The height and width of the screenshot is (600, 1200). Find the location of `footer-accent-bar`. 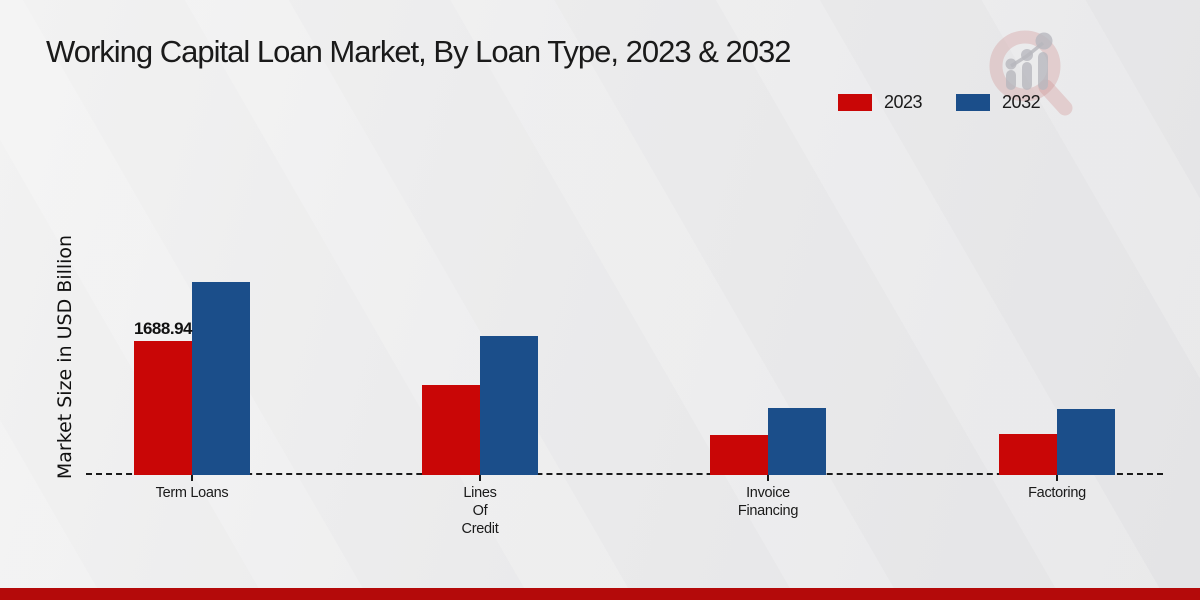

footer-accent-bar is located at coordinates (600, 594).